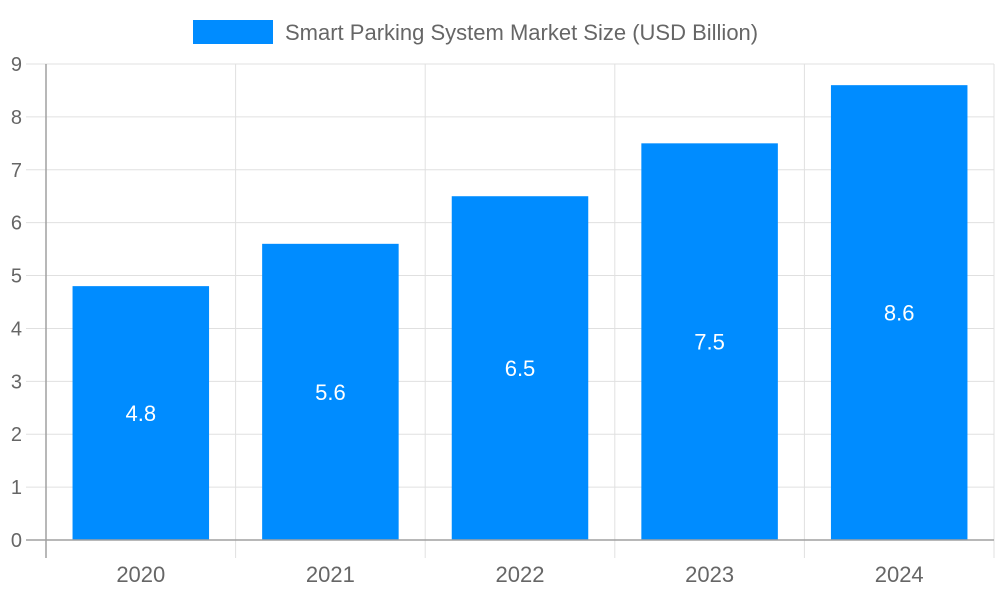  I want to click on bar-2024, so click(899, 313).